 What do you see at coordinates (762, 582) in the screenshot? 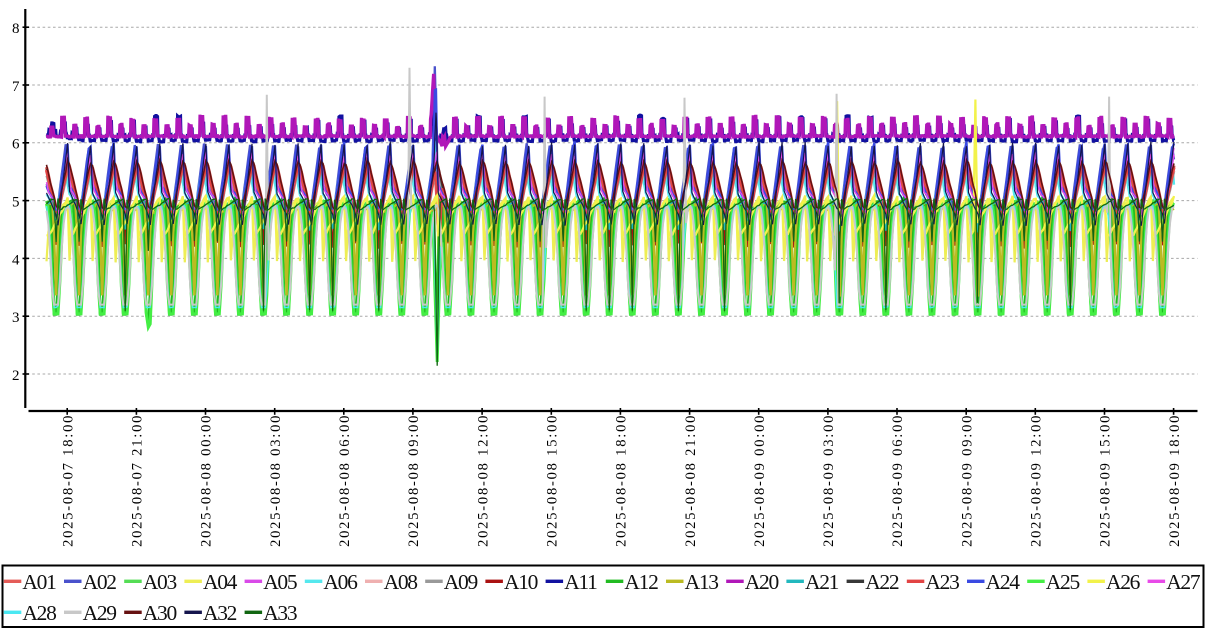
I see `svg-text: A20` at bounding box center [762, 582].